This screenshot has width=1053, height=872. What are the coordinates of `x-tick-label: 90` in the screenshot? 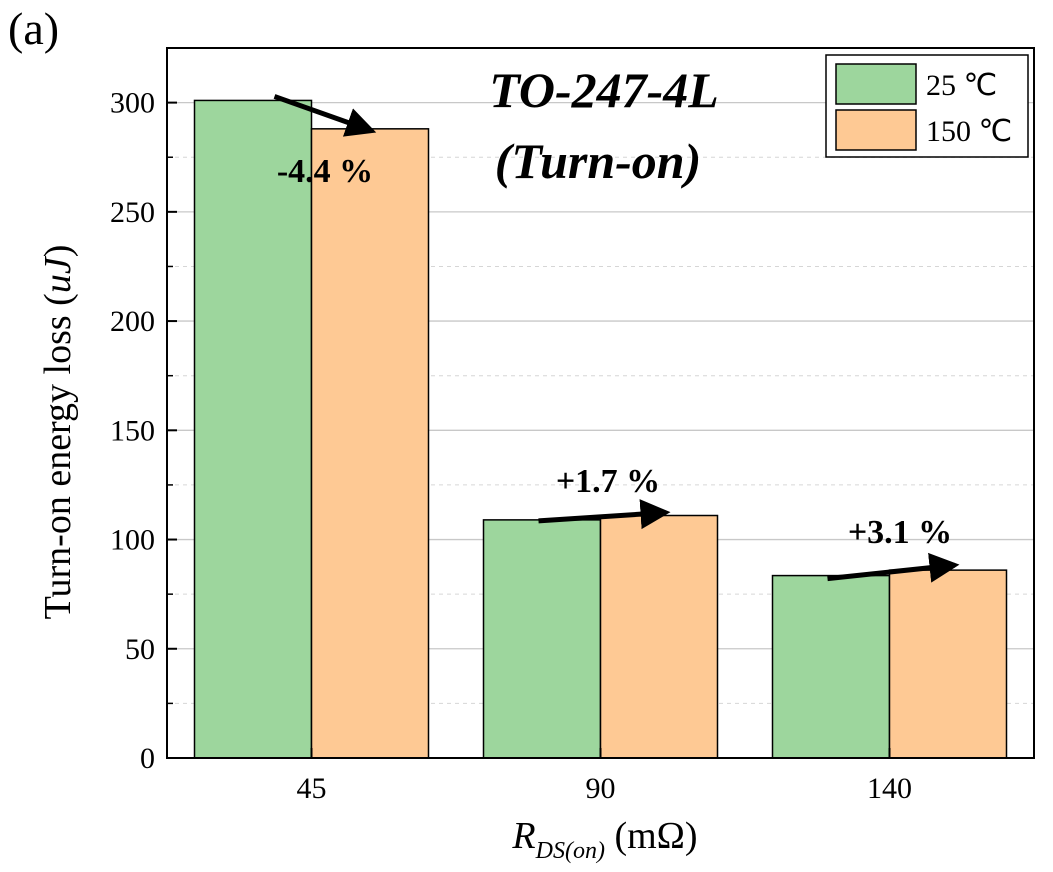 It's located at (601, 788).